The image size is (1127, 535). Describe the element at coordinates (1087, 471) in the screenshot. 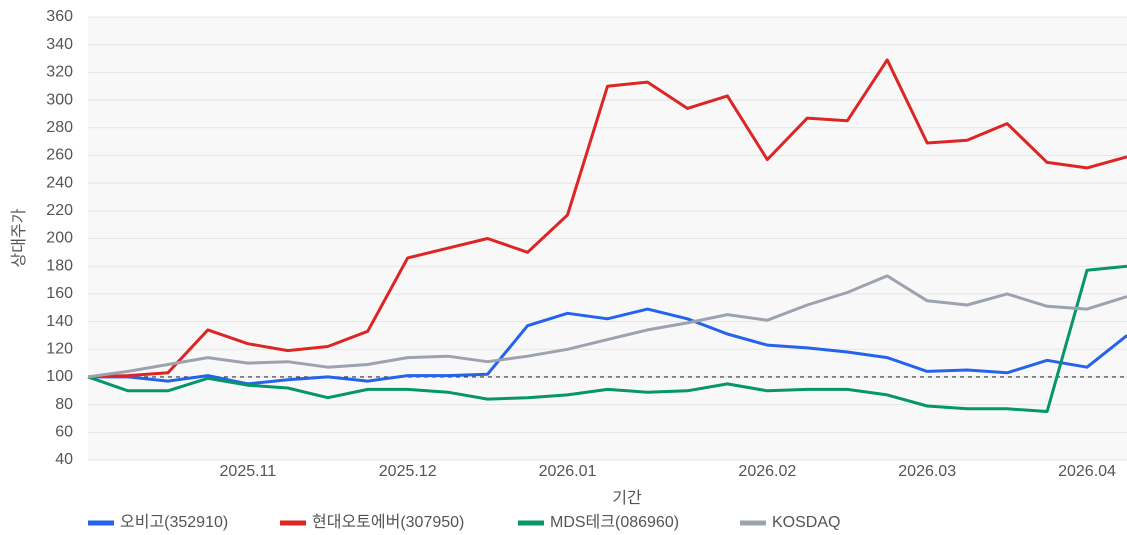

I see `x-tick-label: 2026.04` at that location.